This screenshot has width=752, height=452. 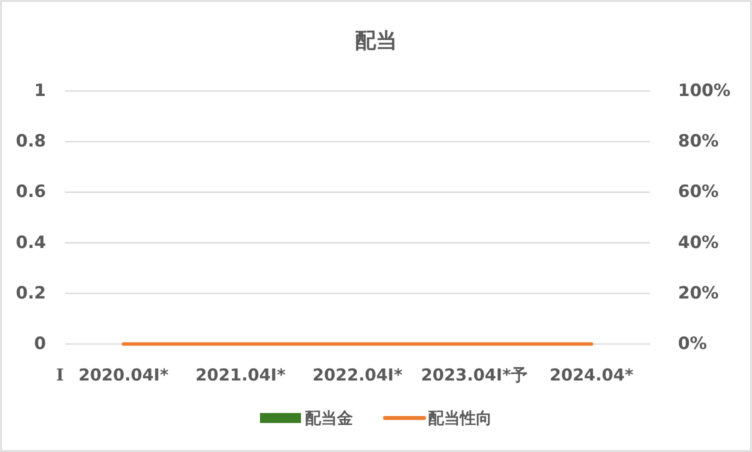 I want to click on y-tick-label: 0.4, so click(x=31, y=242).